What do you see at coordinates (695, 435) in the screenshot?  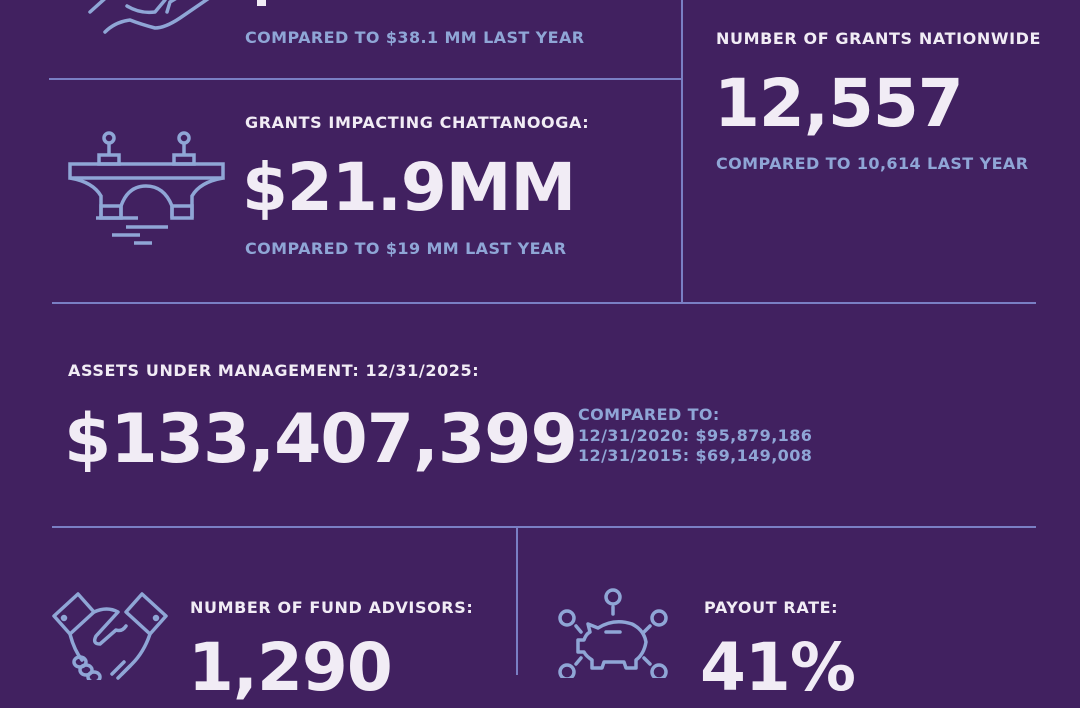 I see `assets-compared-2020: 12/31/2020: $95,879,186` at bounding box center [695, 435].